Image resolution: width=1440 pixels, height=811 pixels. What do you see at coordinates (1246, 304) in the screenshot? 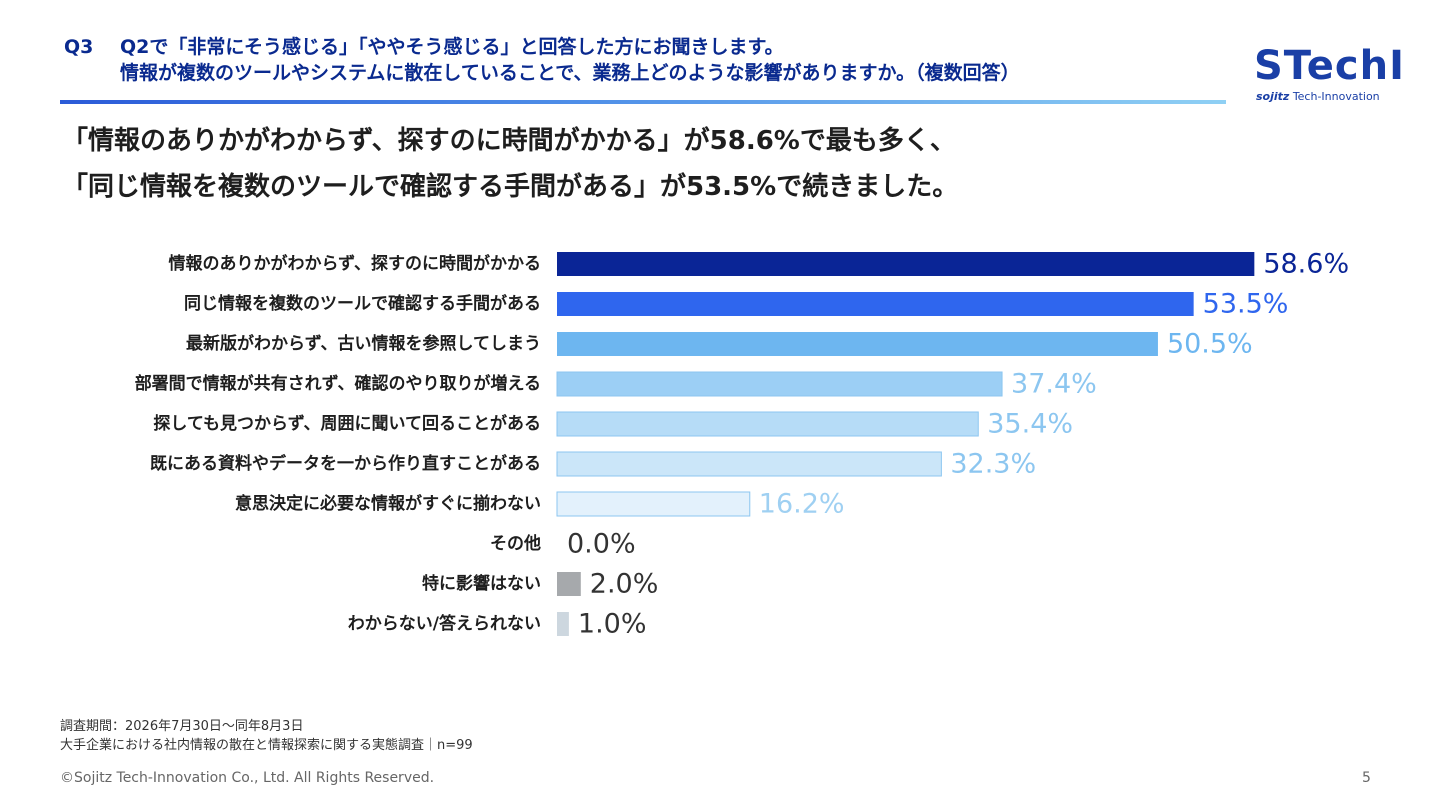
I see `value-label: 53.5%` at bounding box center [1246, 304].